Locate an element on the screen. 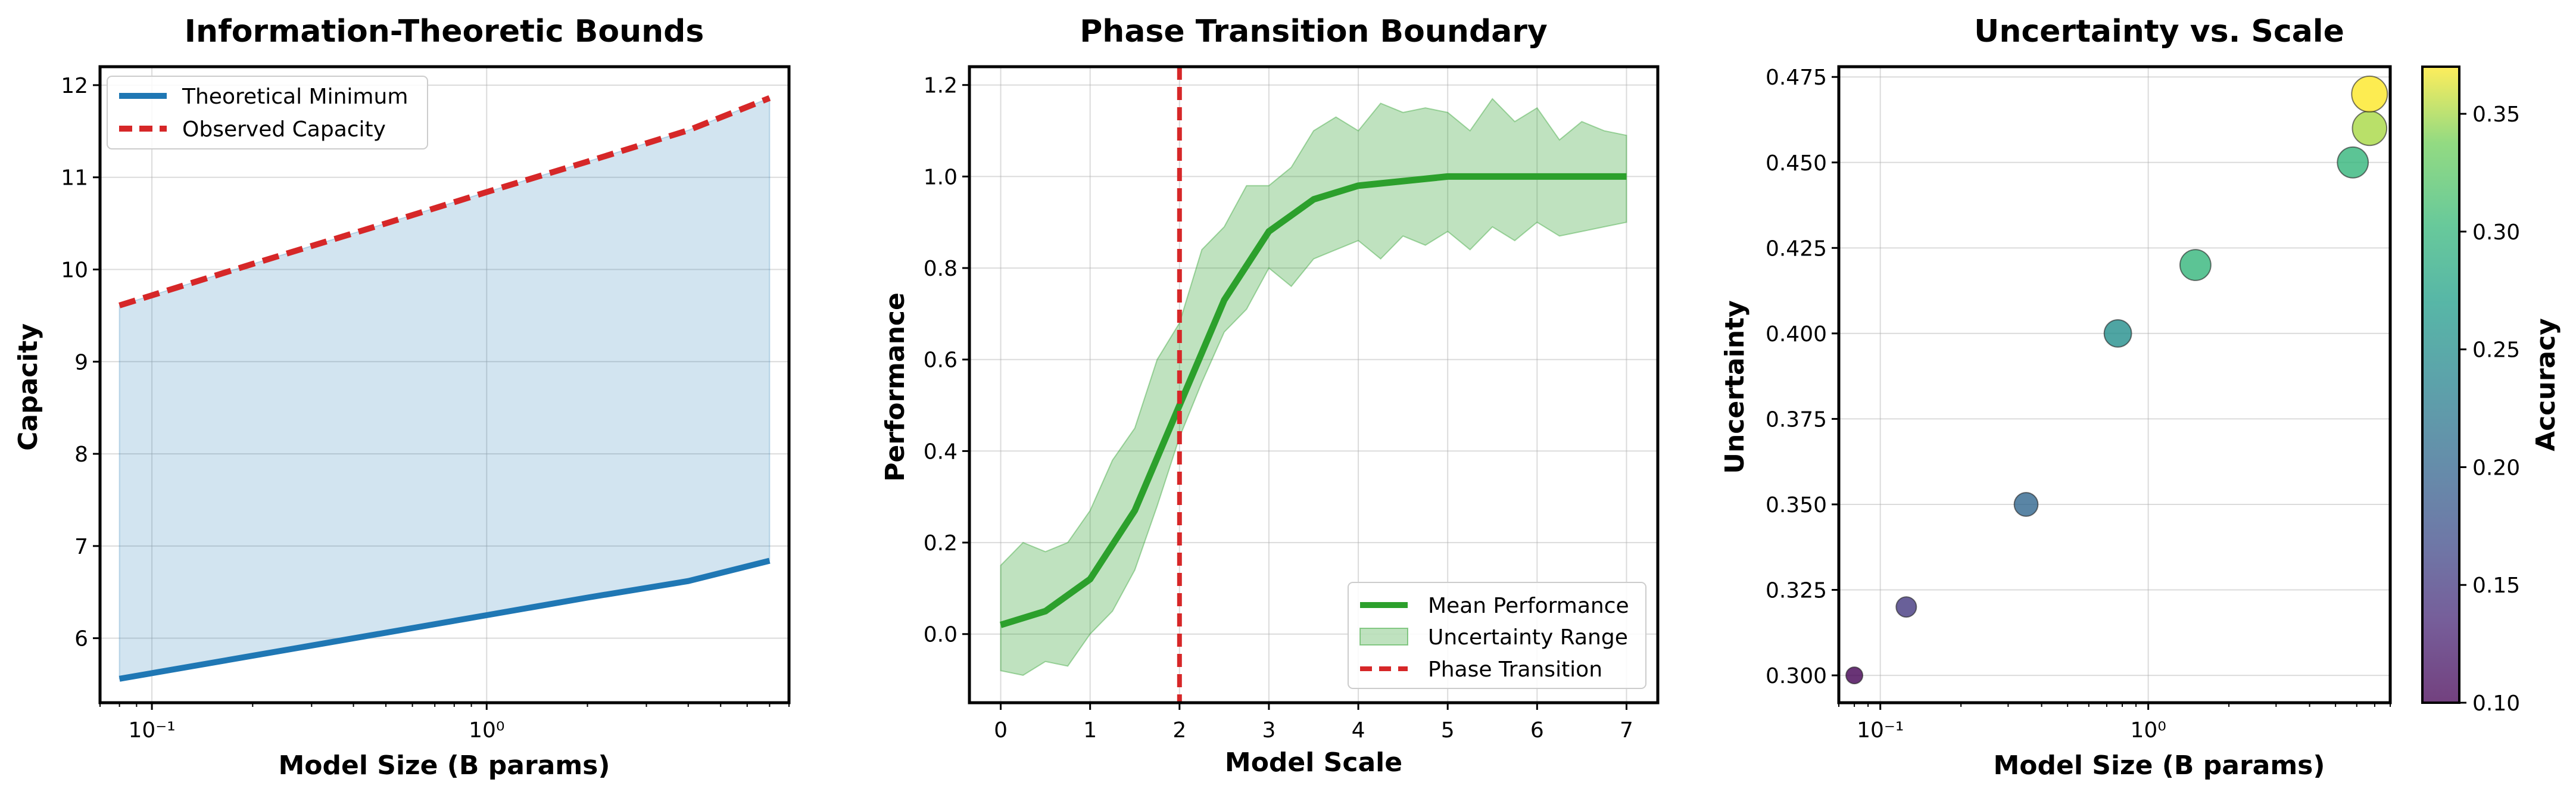 This screenshot has height=798, width=2576. x-tick-label: 6 is located at coordinates (1537, 730).